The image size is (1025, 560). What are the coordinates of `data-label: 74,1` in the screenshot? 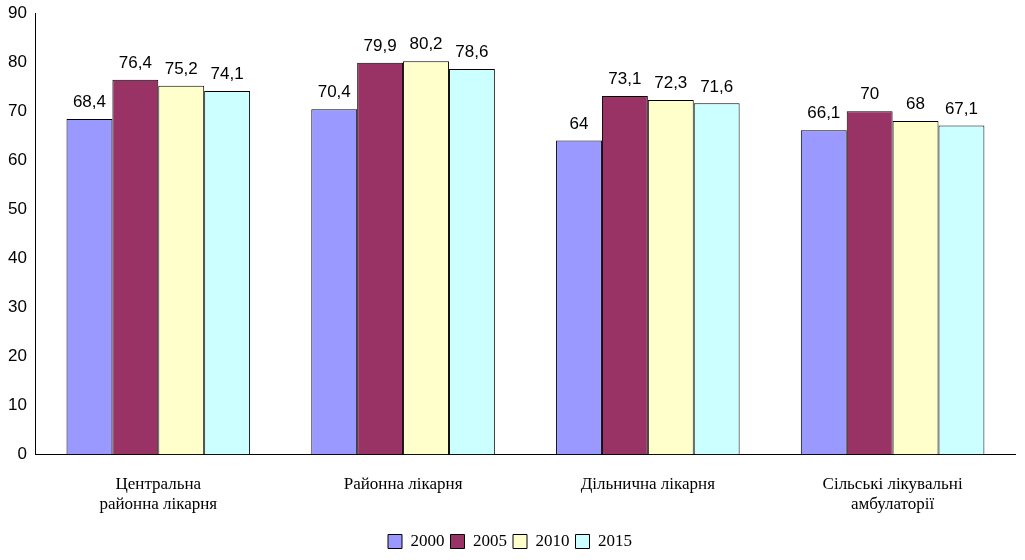 It's located at (227, 74).